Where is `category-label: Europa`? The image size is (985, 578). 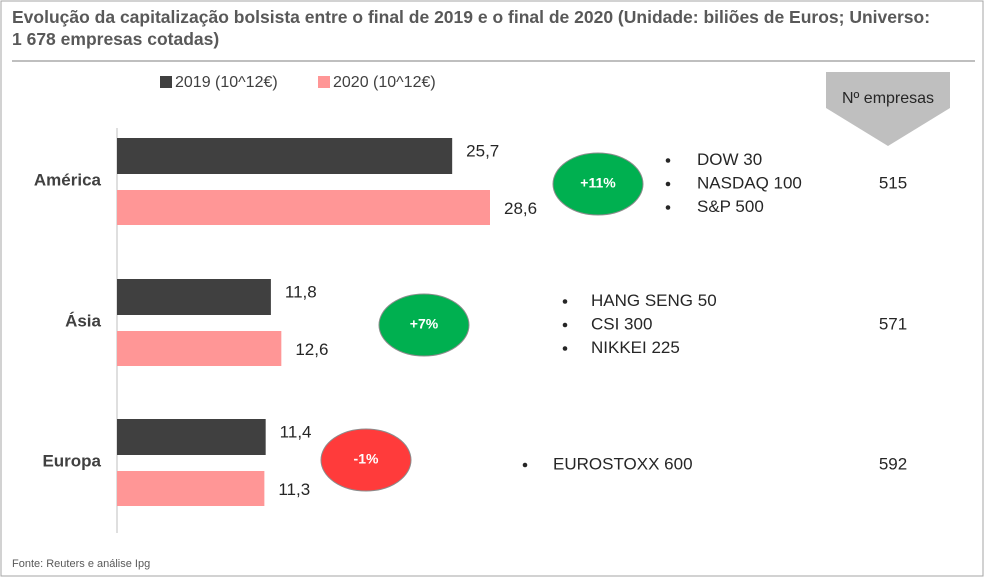 category-label: Europa is located at coordinates (71, 460).